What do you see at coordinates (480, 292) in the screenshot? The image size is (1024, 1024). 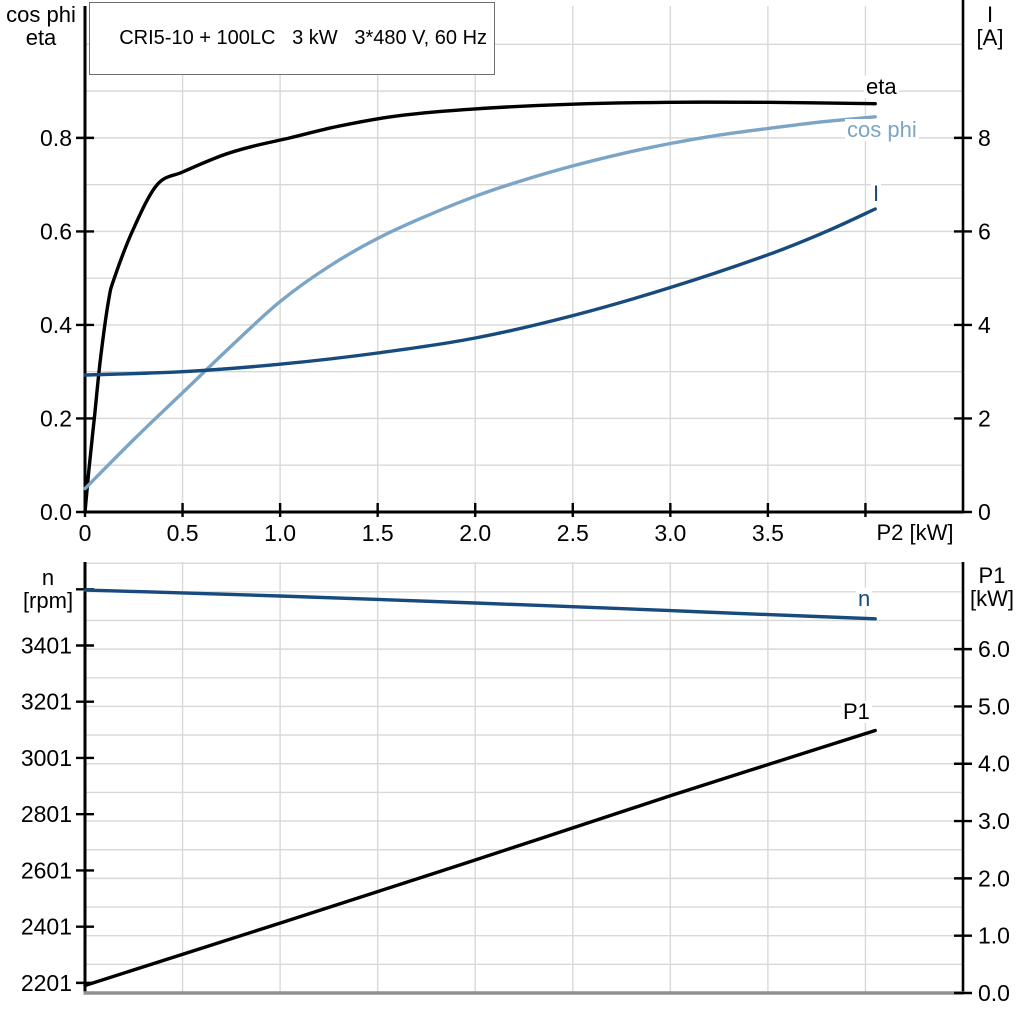 I see `curve-i` at bounding box center [480, 292].